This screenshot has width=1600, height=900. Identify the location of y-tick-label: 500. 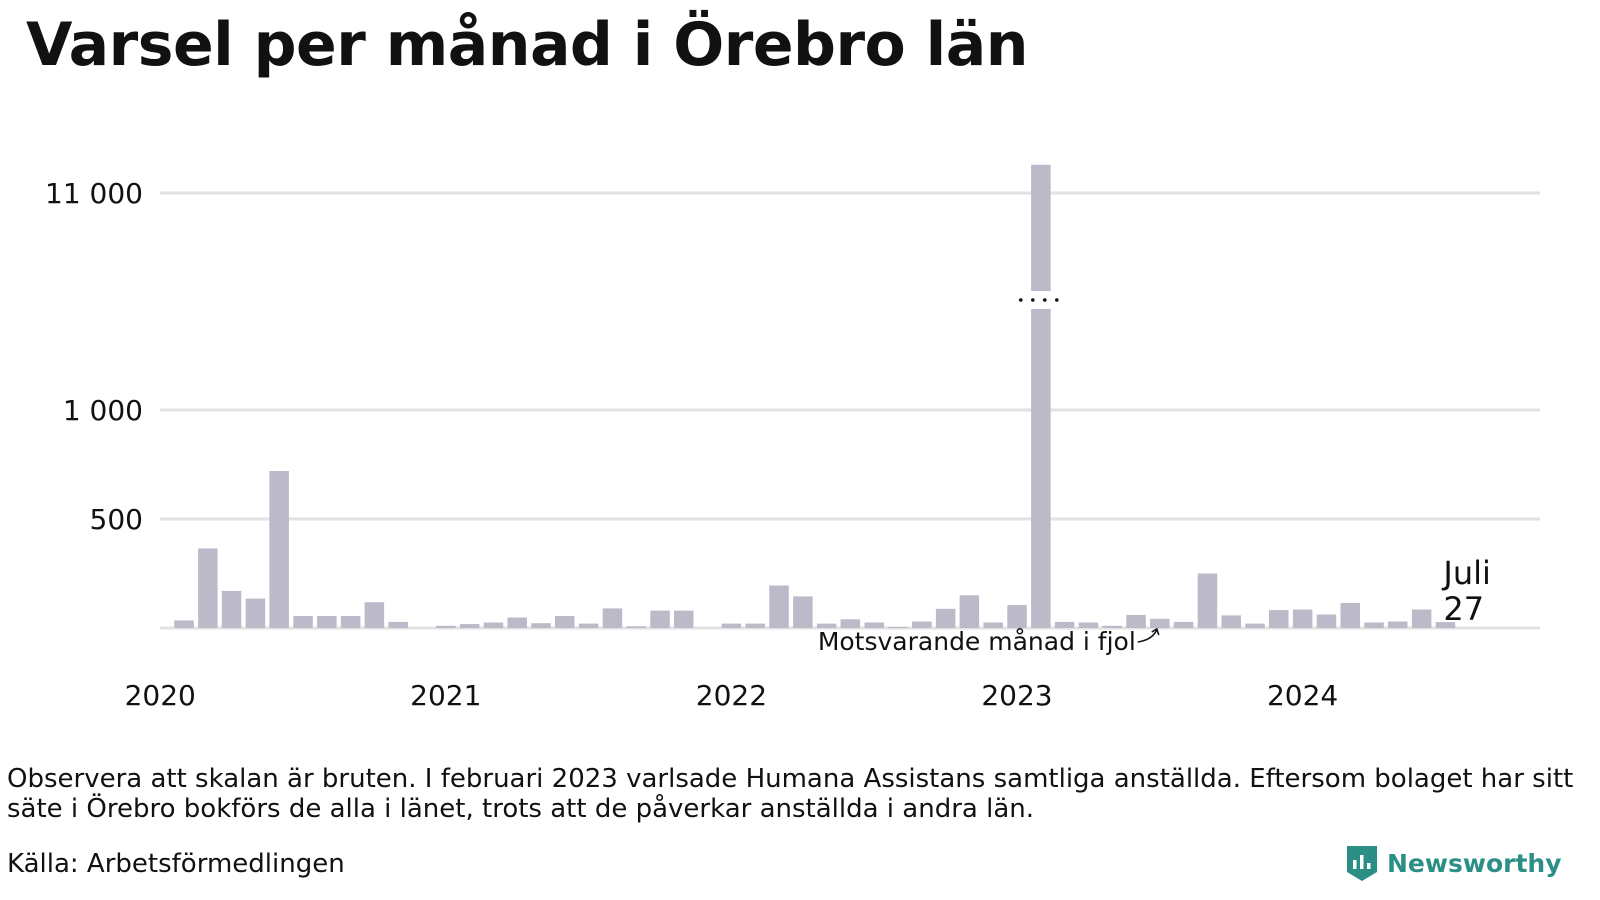
(116, 519).